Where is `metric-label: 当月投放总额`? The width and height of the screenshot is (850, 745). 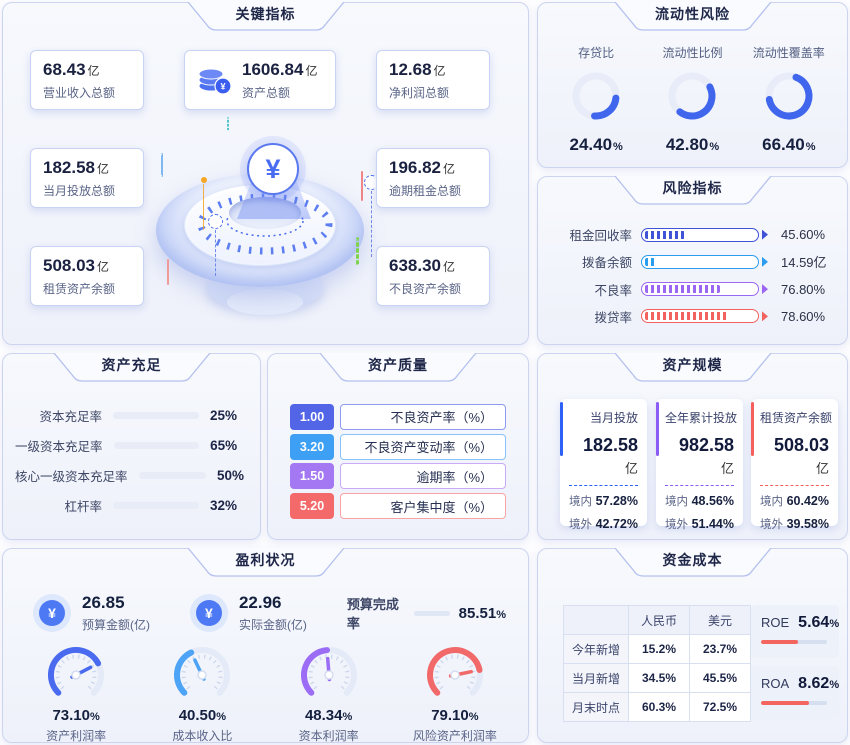
metric-label: 当月投放总额 is located at coordinates (79, 191).